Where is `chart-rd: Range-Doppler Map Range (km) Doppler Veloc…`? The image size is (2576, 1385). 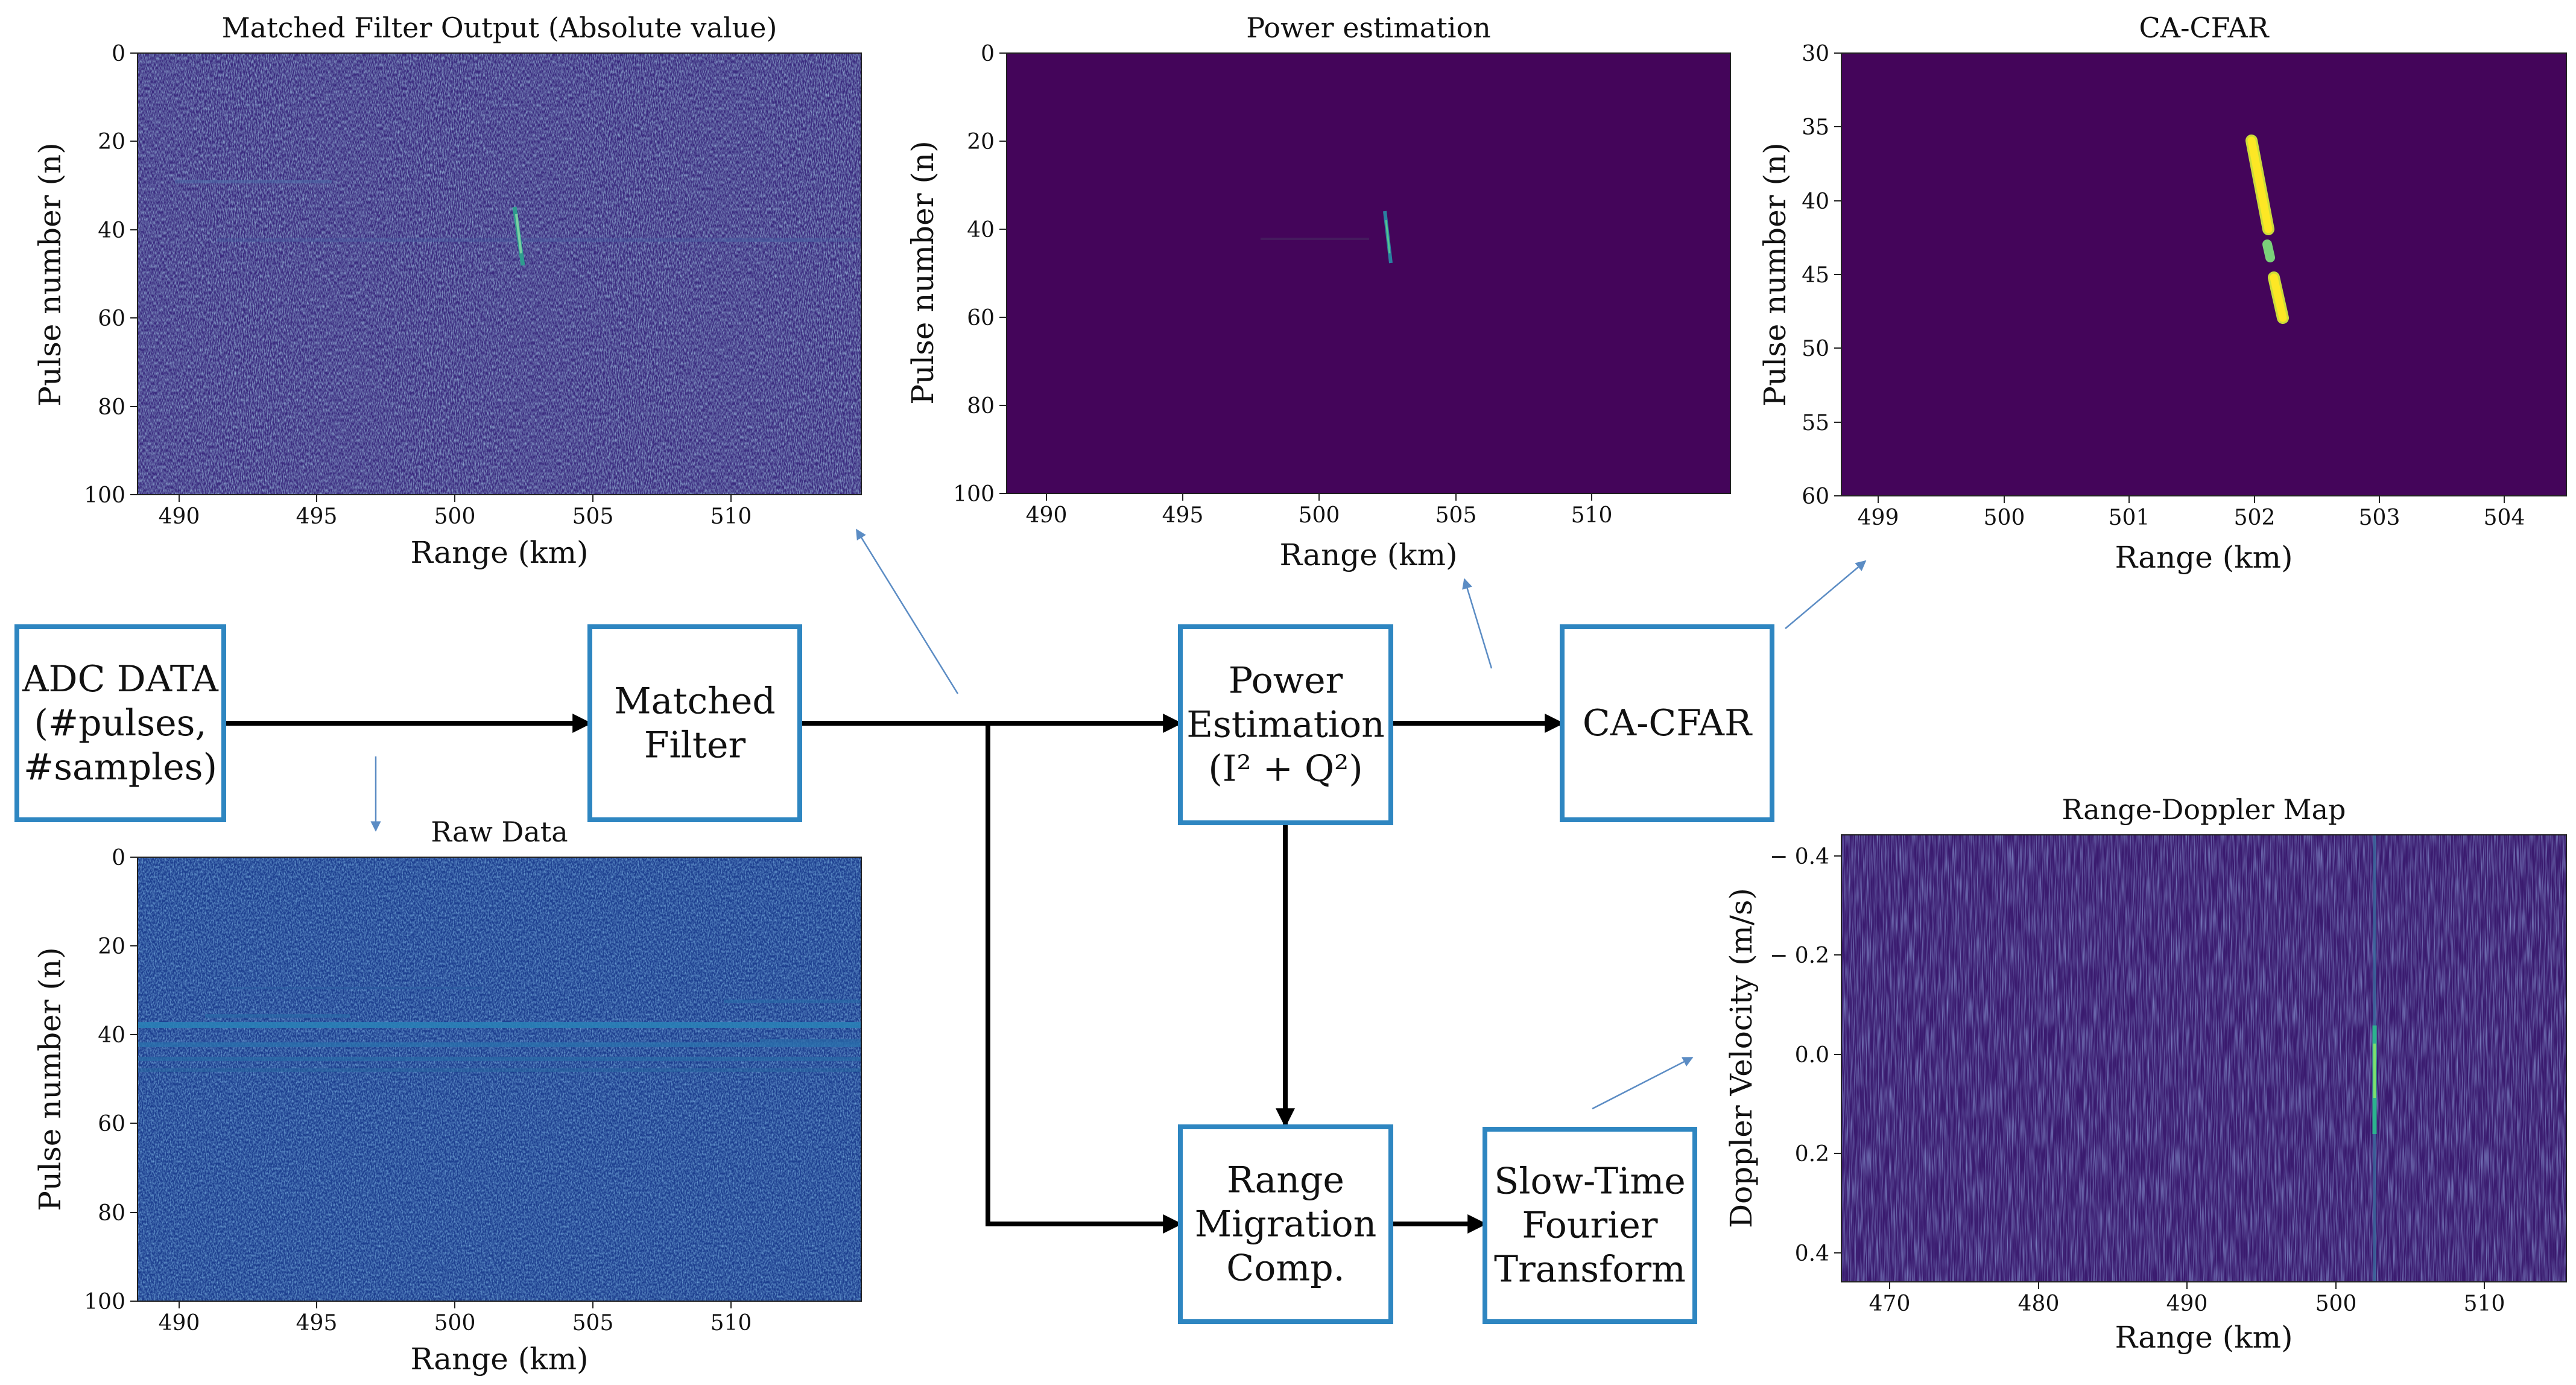
chart-rd: Range-Doppler Map Range (km) Doppler Veloc… is located at coordinates (2145, 1074).